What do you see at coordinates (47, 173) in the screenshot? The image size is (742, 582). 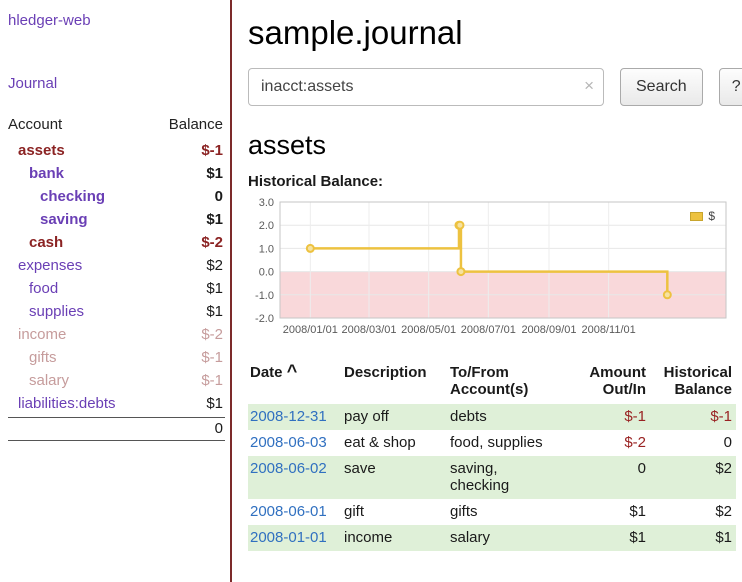 I see `sidebar-account-link: bank` at bounding box center [47, 173].